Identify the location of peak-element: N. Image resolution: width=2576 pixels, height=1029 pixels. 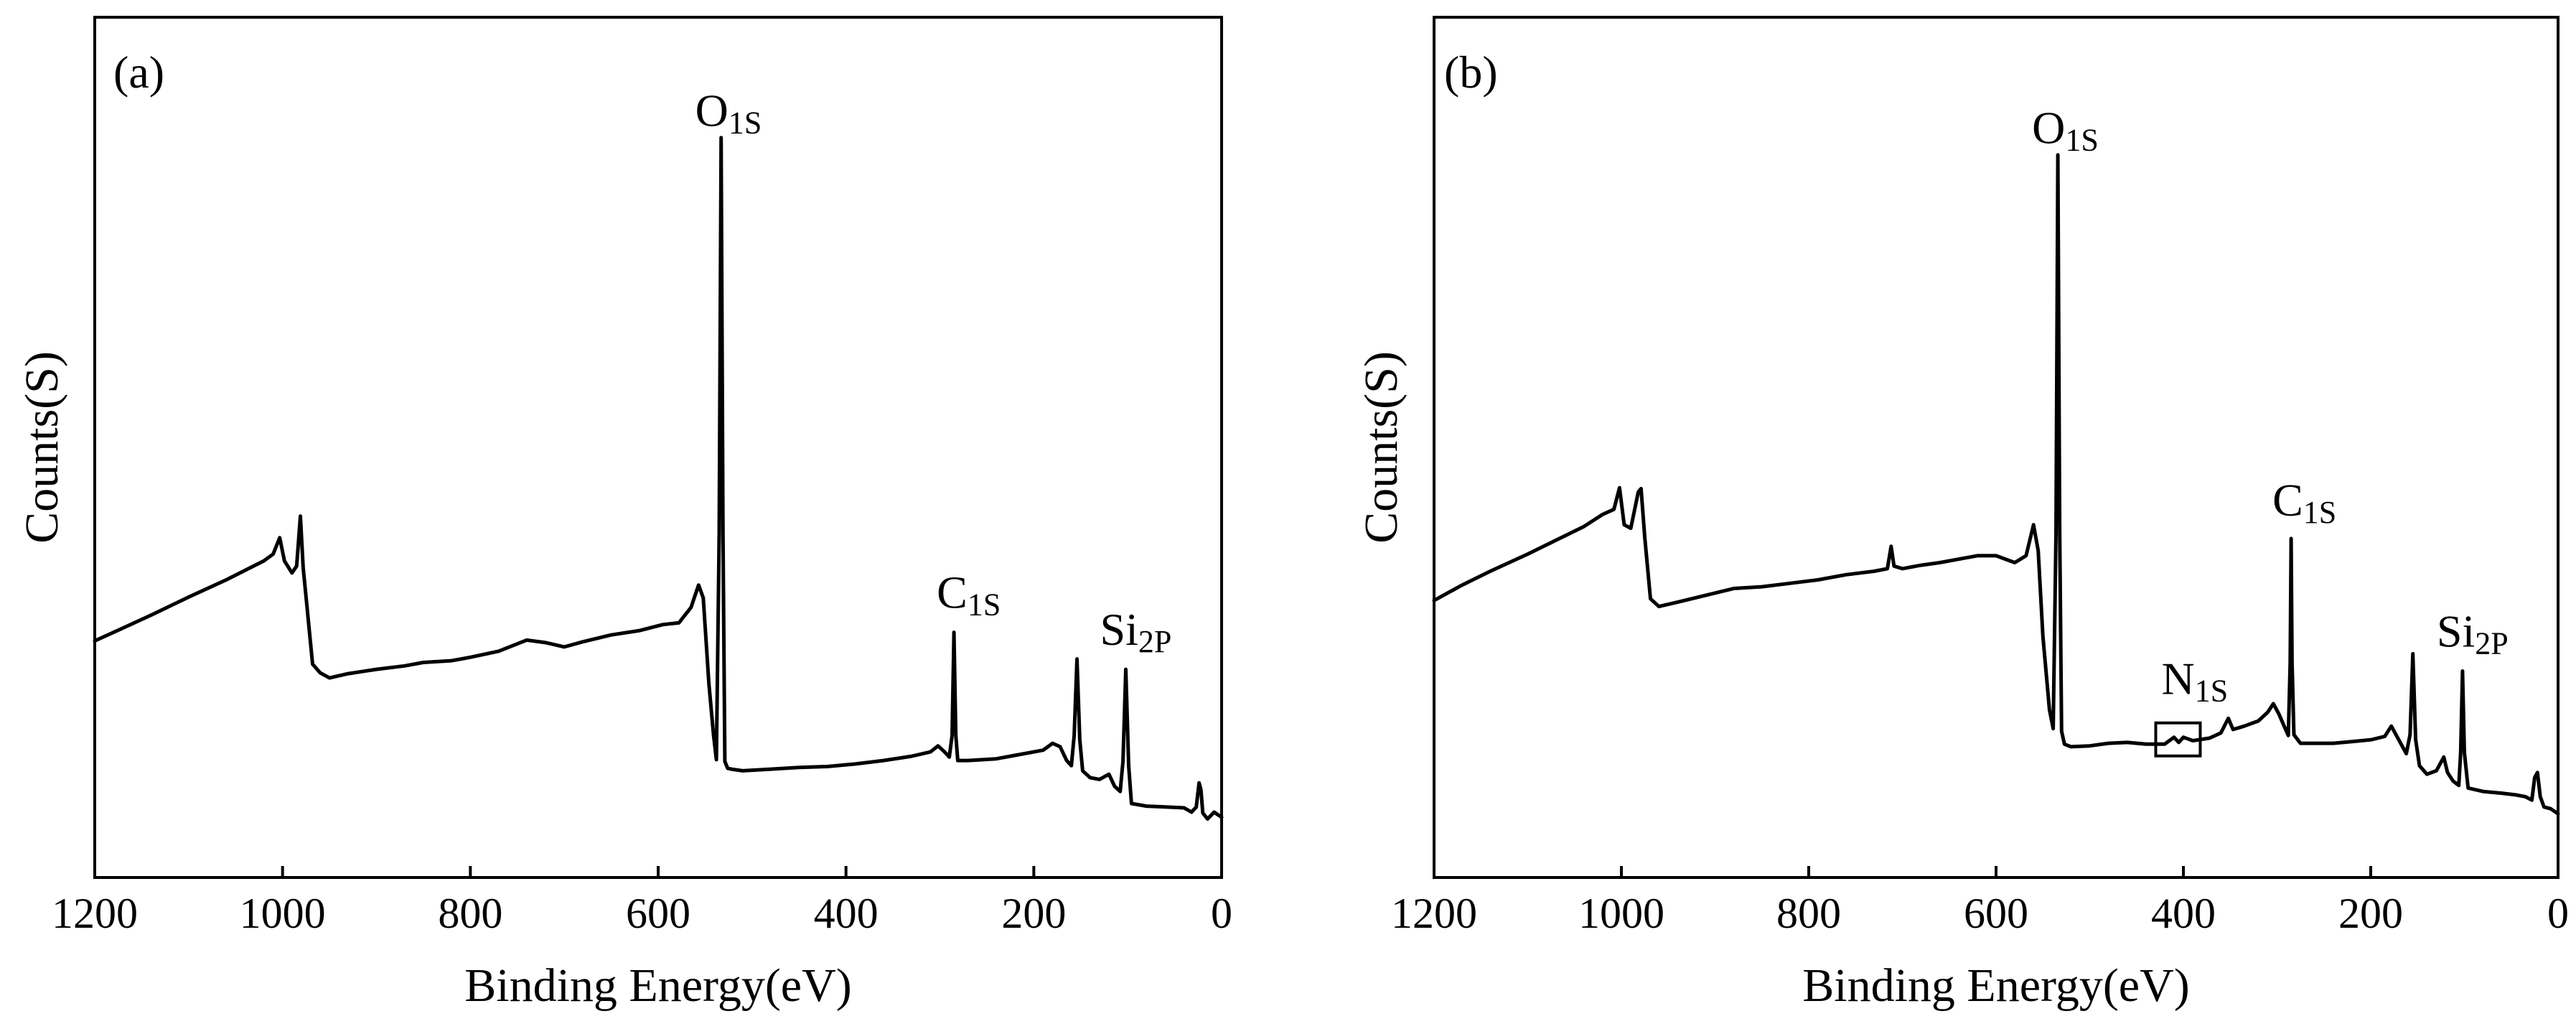
(2178, 678).